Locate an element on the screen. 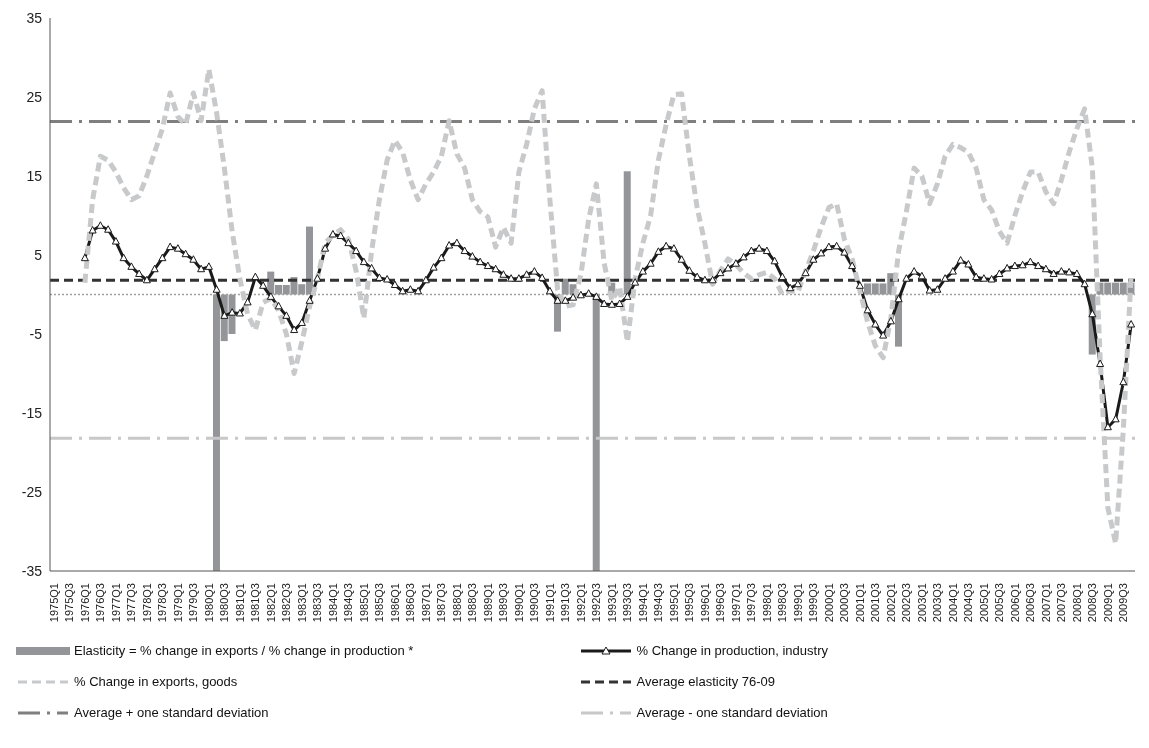 This screenshot has width=1149, height=748. x-tick-label: 1988Q1 is located at coordinates (456, 603).